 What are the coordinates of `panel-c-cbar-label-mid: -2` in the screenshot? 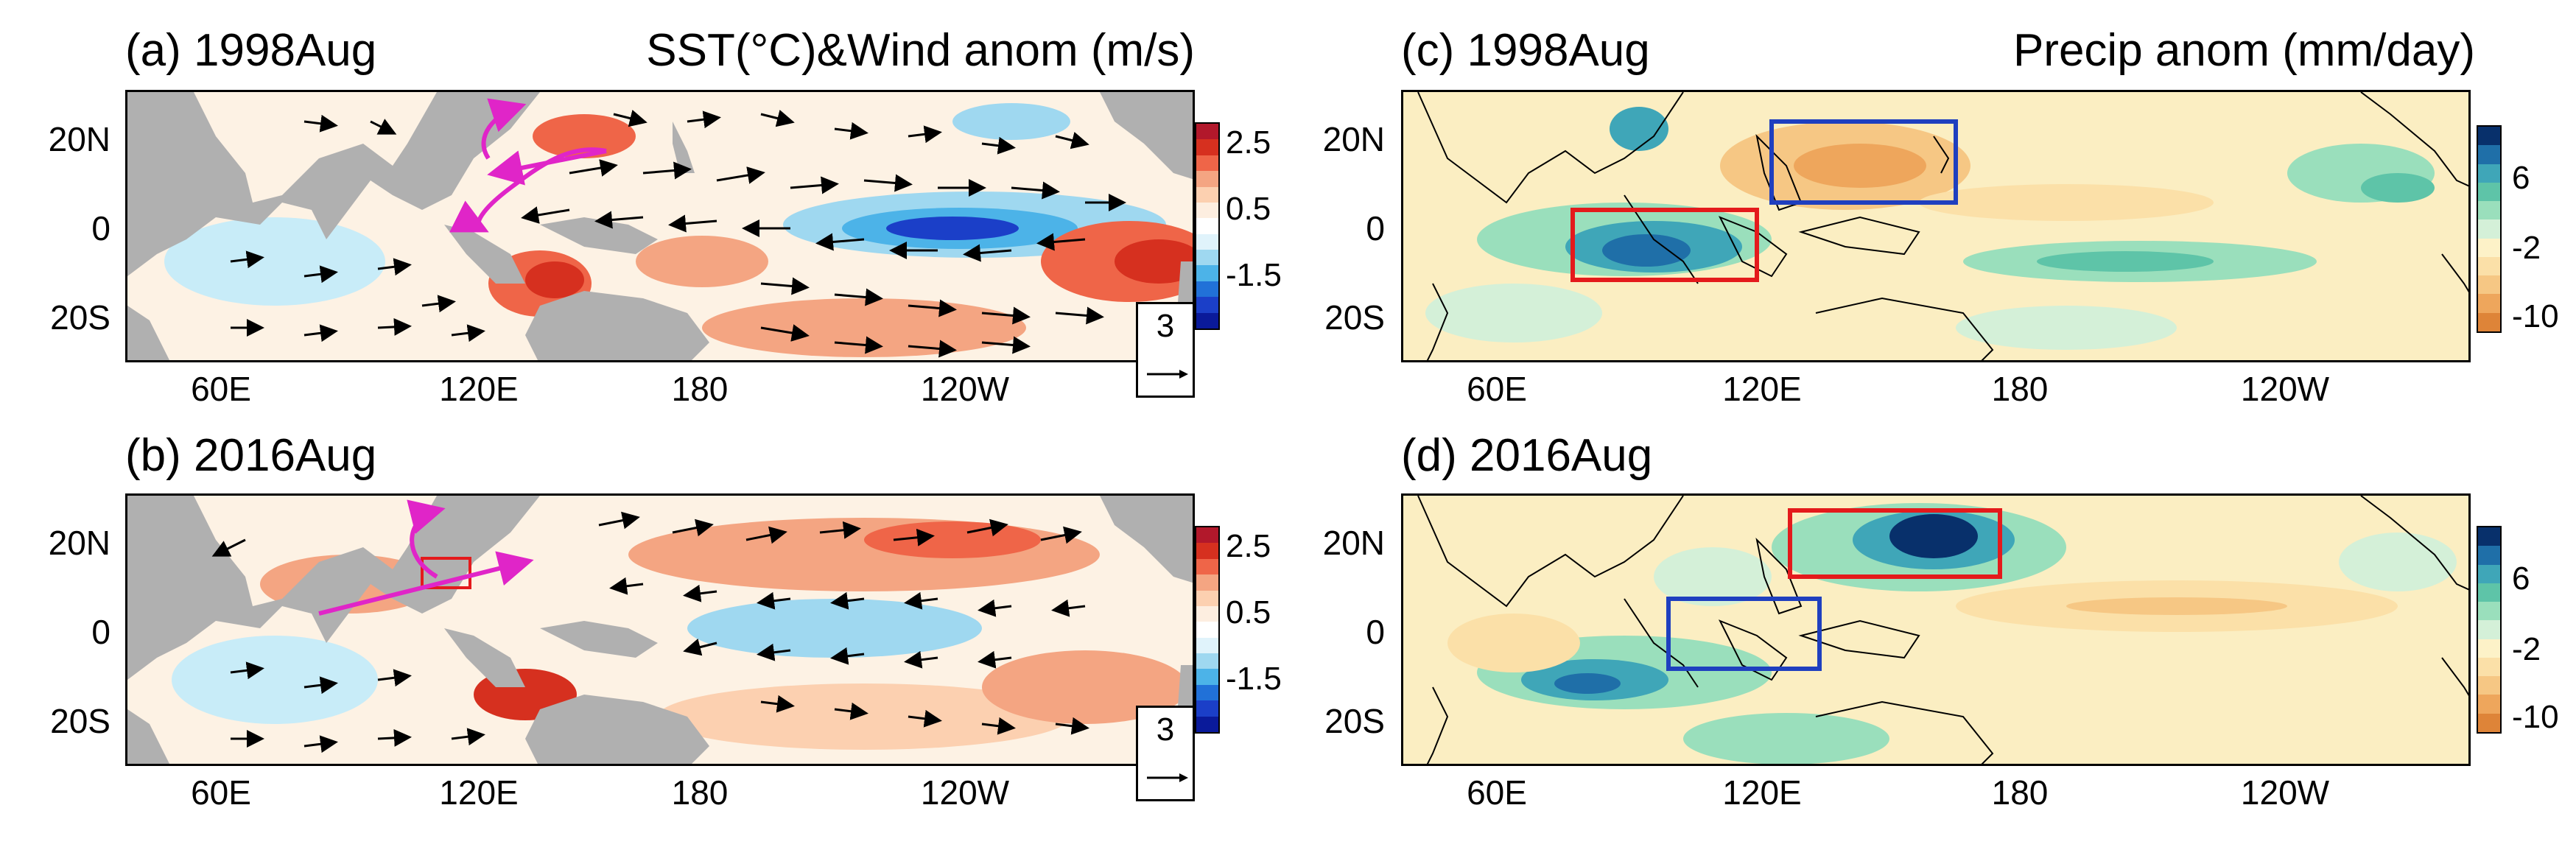 It's located at (2526, 248).